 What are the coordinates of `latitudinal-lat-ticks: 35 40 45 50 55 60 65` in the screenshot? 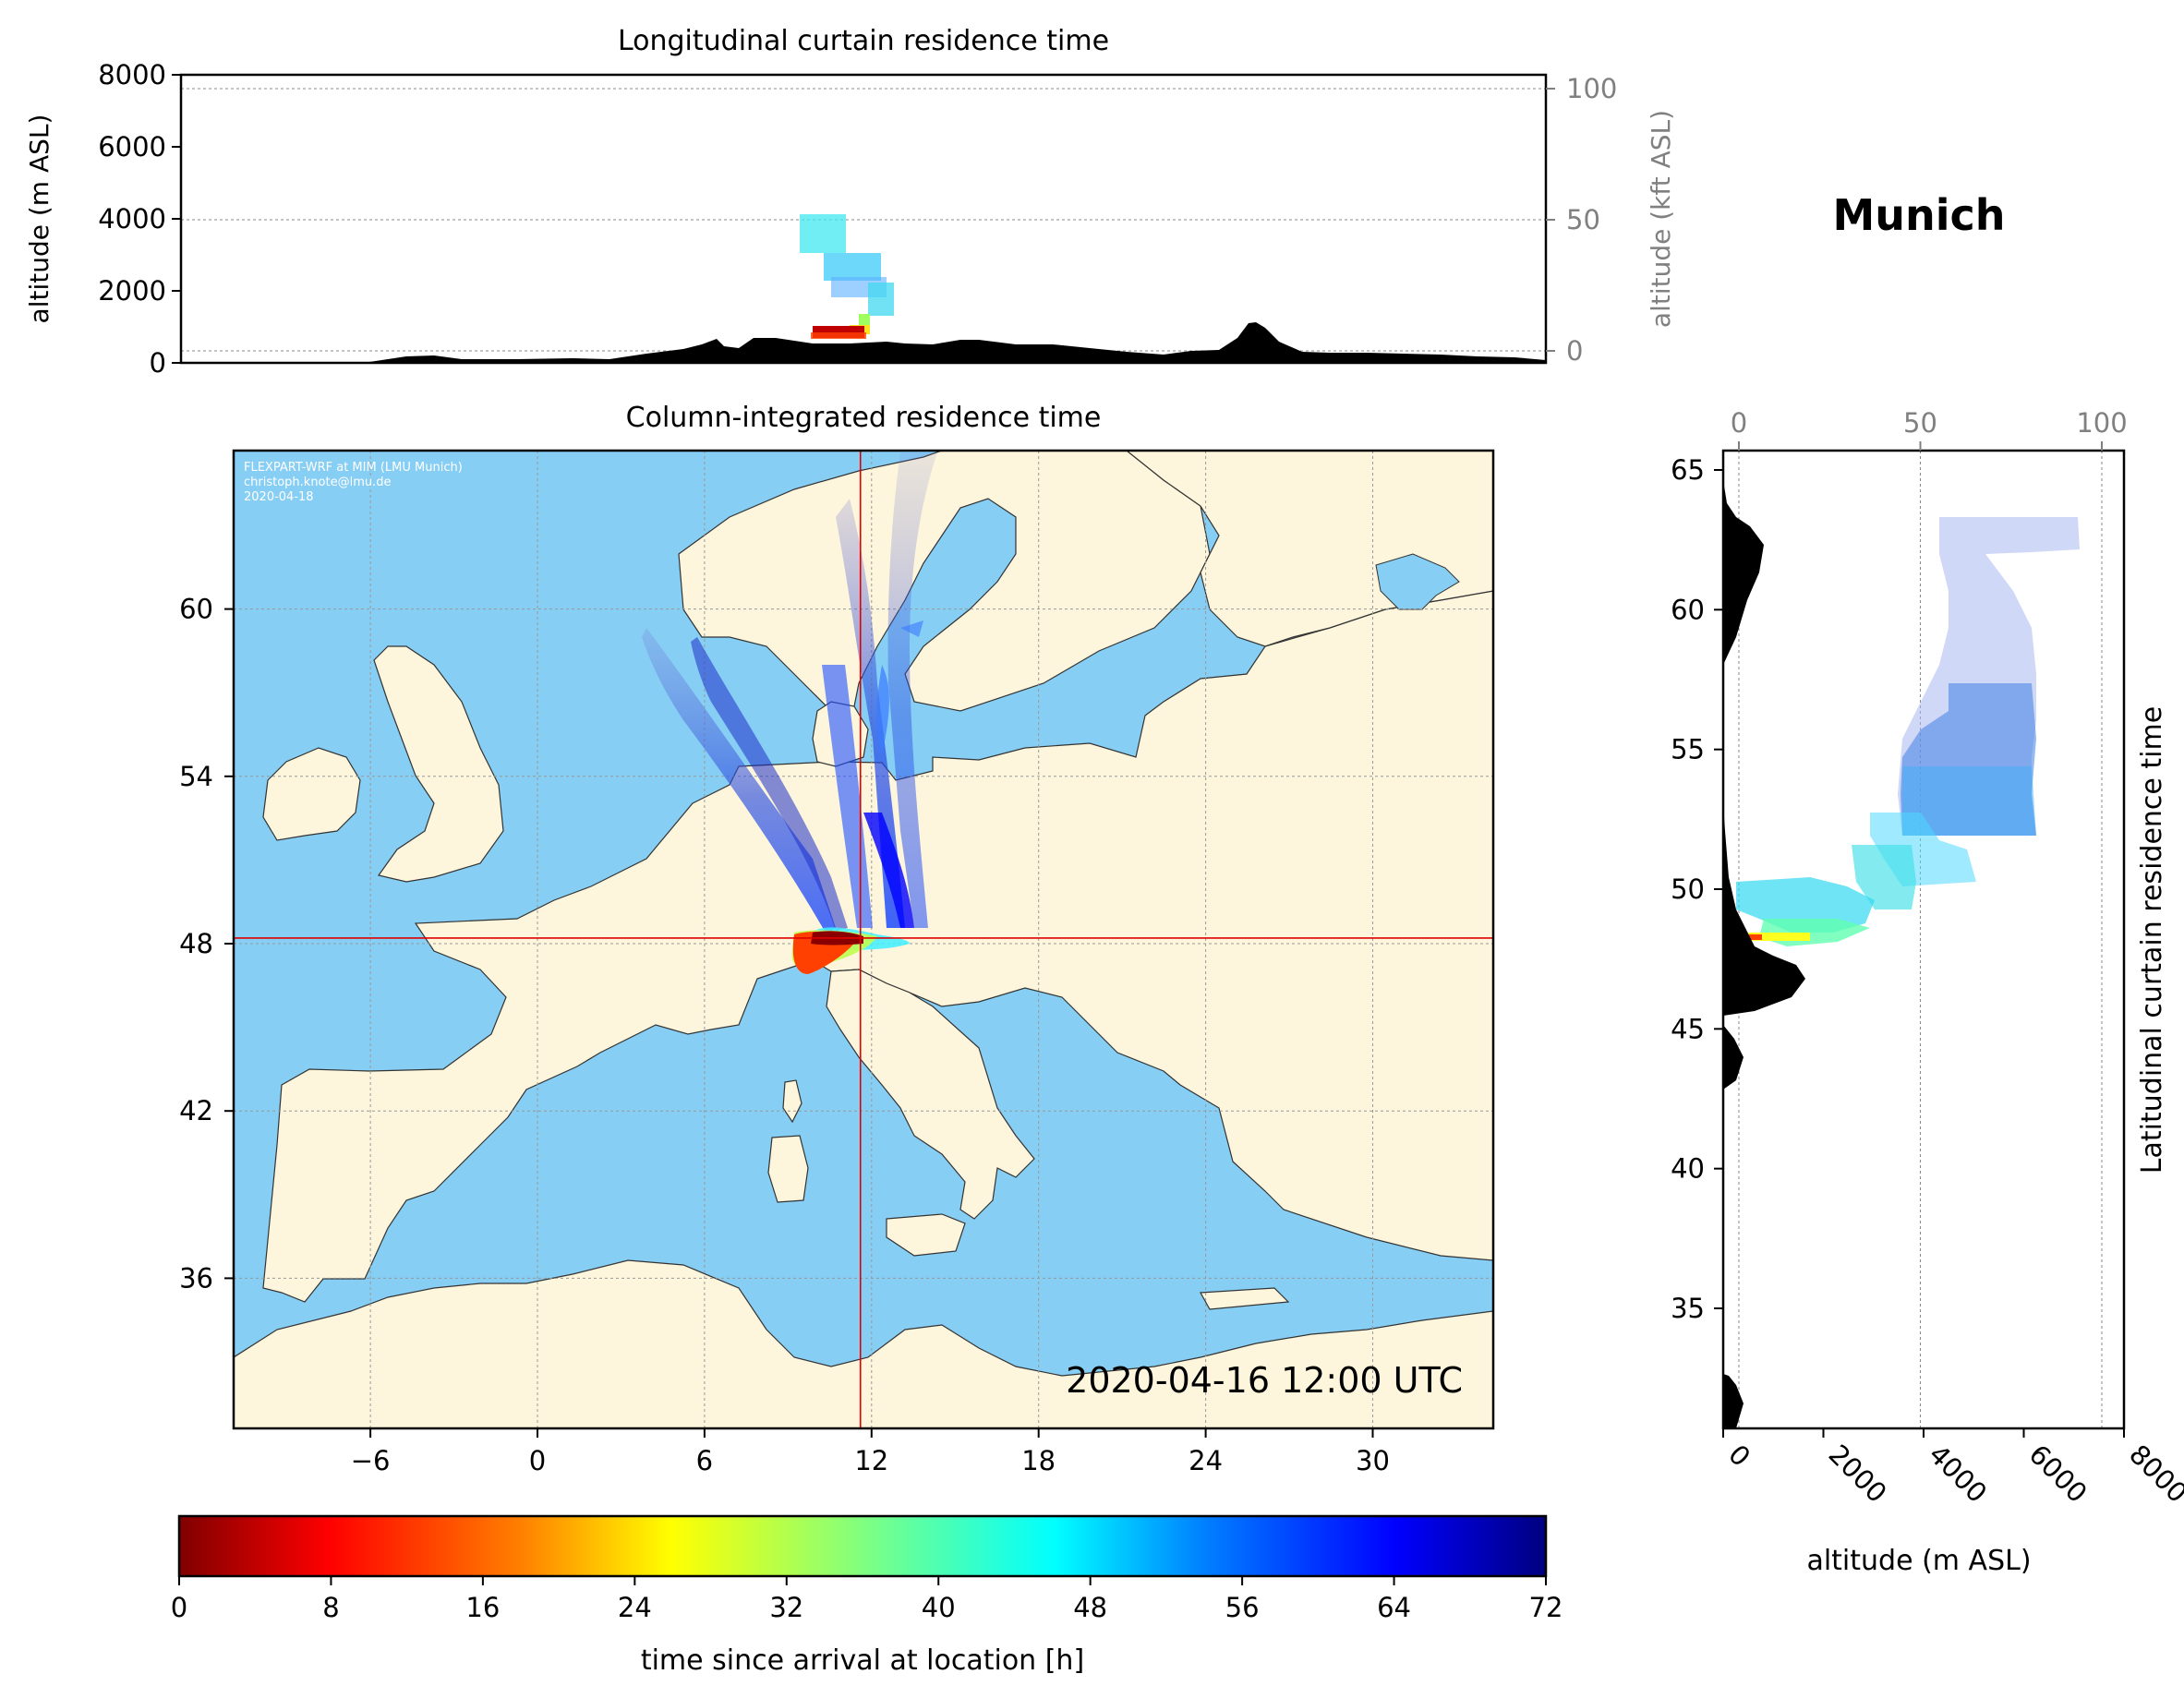 It's located at (1697, 889).